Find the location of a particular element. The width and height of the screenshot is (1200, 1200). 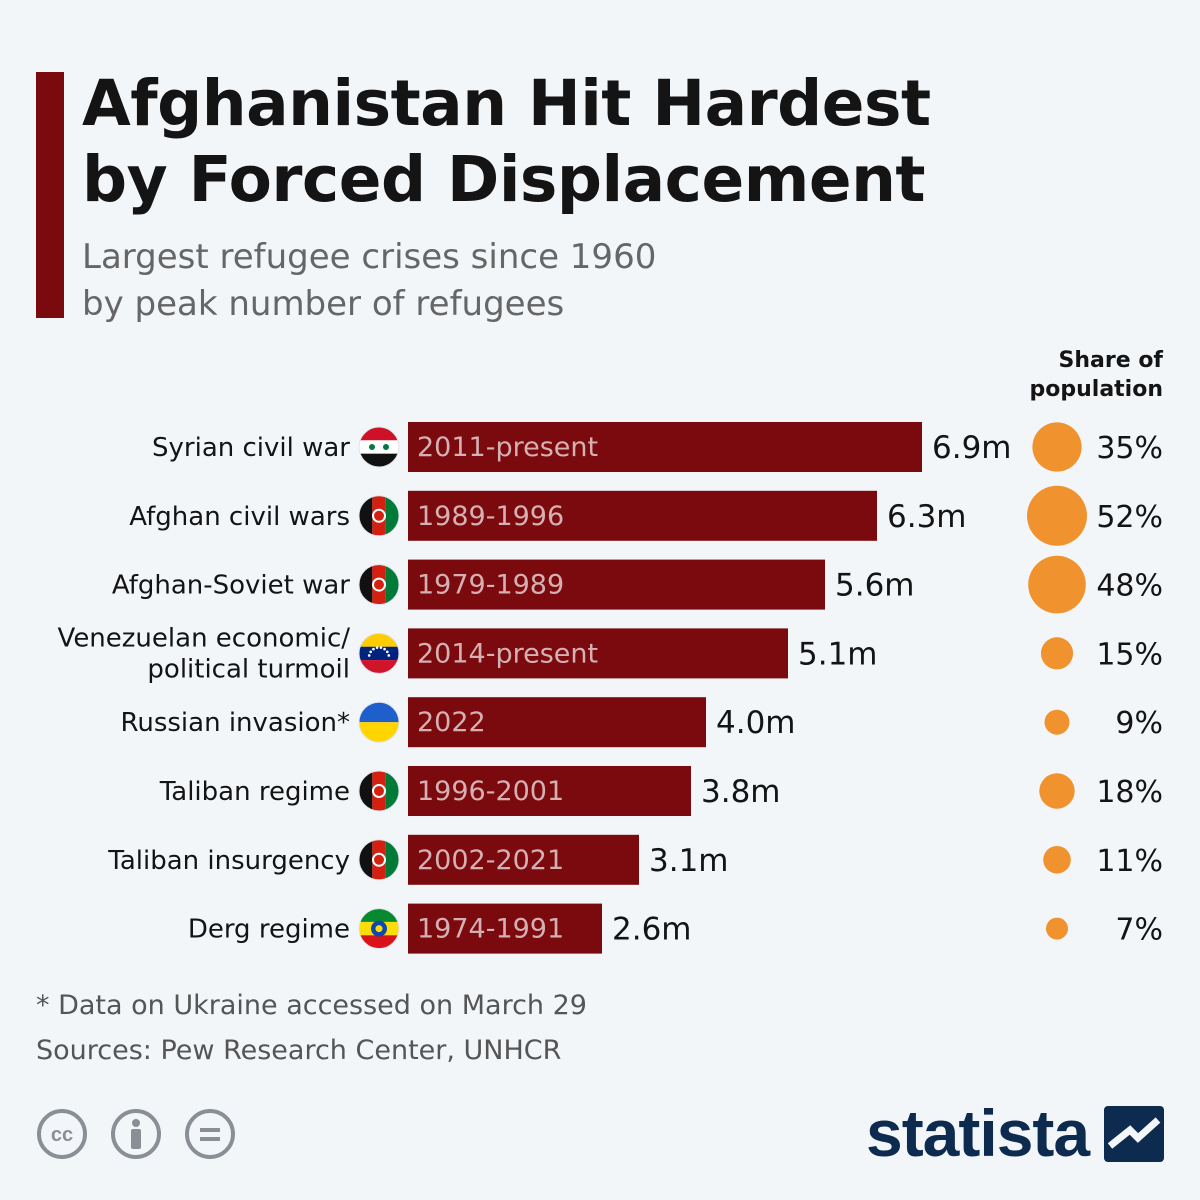

attribution-icon is located at coordinates (136, 1134).